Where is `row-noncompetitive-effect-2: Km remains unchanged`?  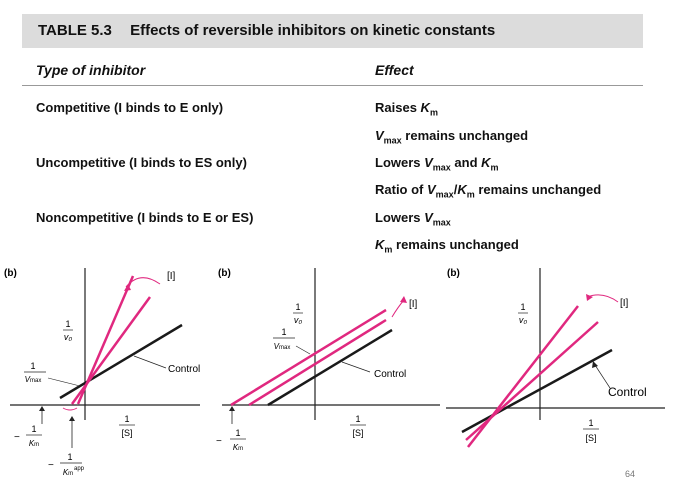 row-noncompetitive-effect-2: Km remains unchanged is located at coordinates (447, 246).